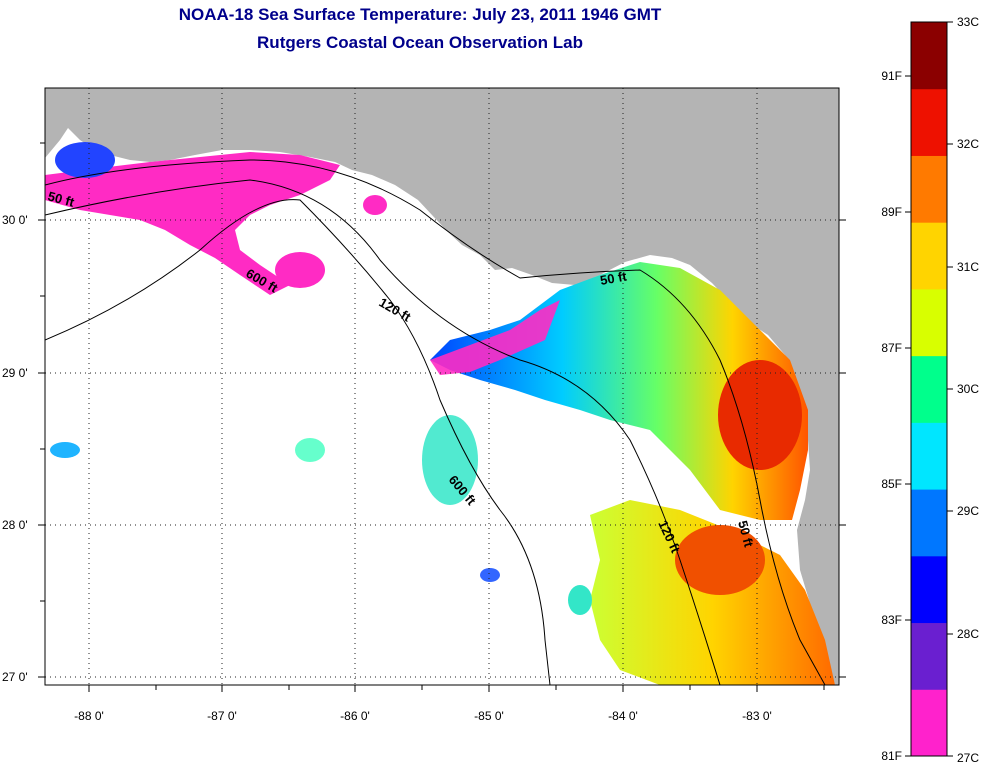 The image size is (992, 770). Describe the element at coordinates (891, 76) in the screenshot. I see `fahrenheit-label: 91F` at that location.